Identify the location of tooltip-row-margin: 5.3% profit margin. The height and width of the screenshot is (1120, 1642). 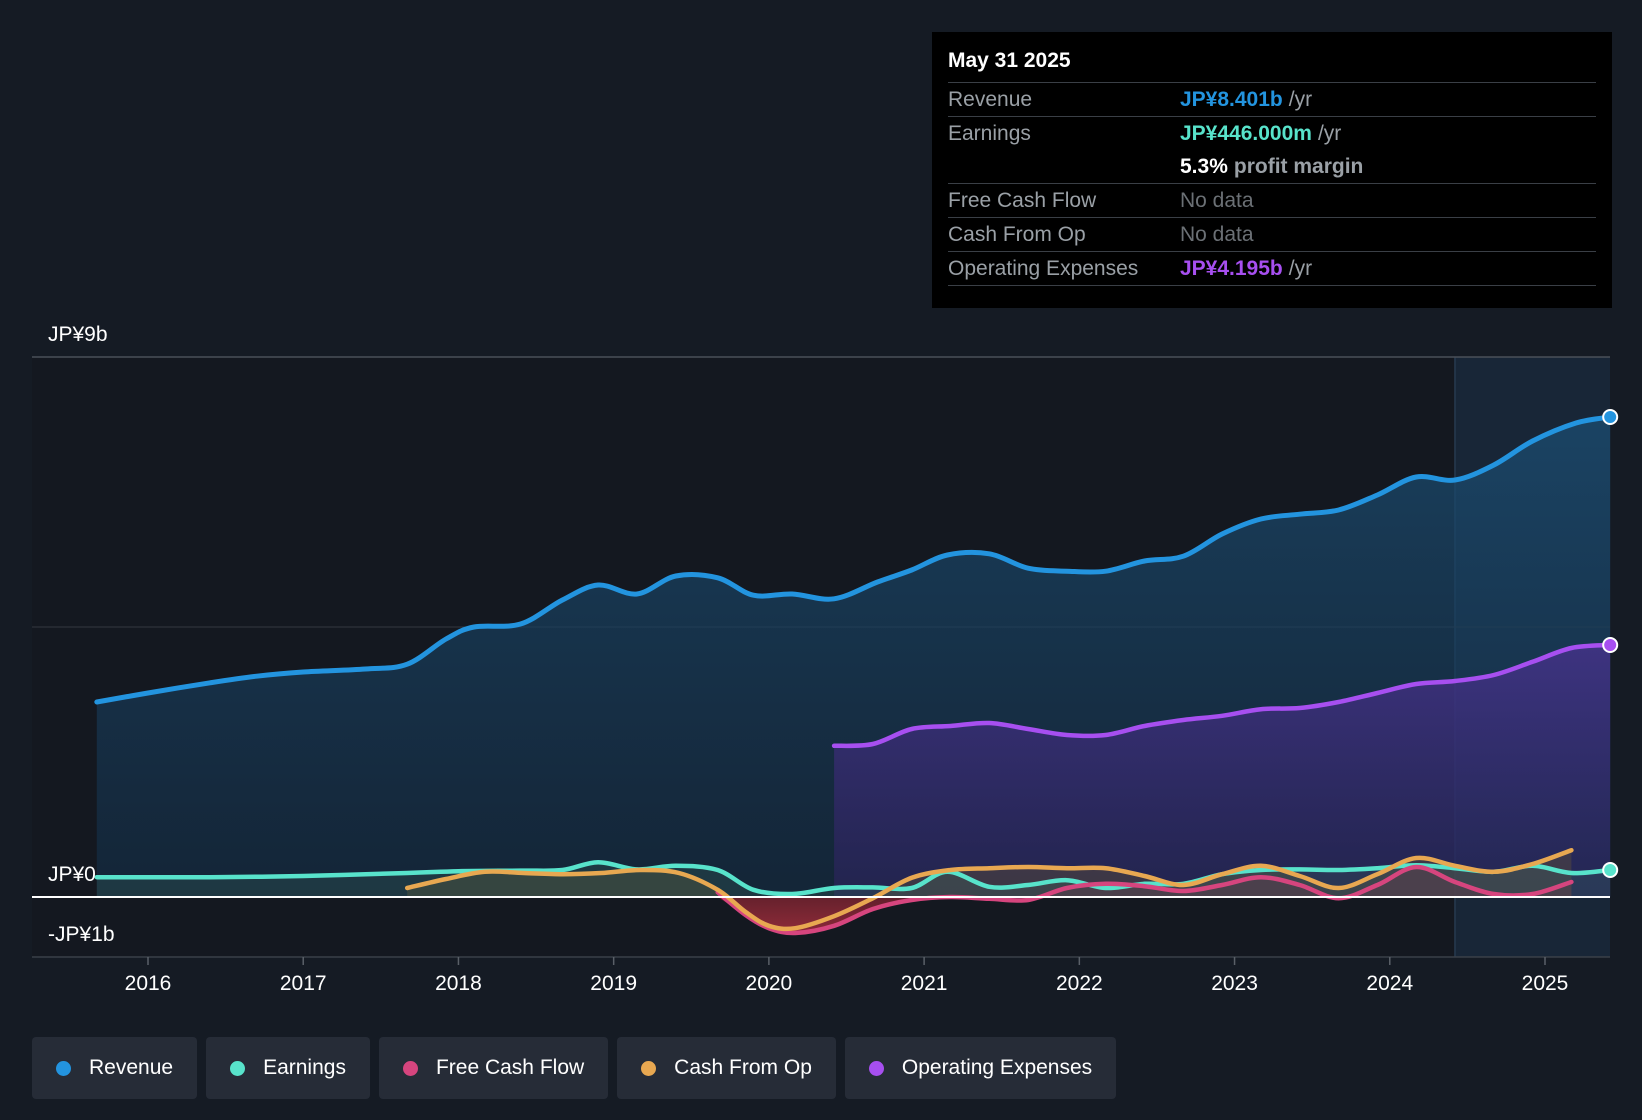
(1272, 166).